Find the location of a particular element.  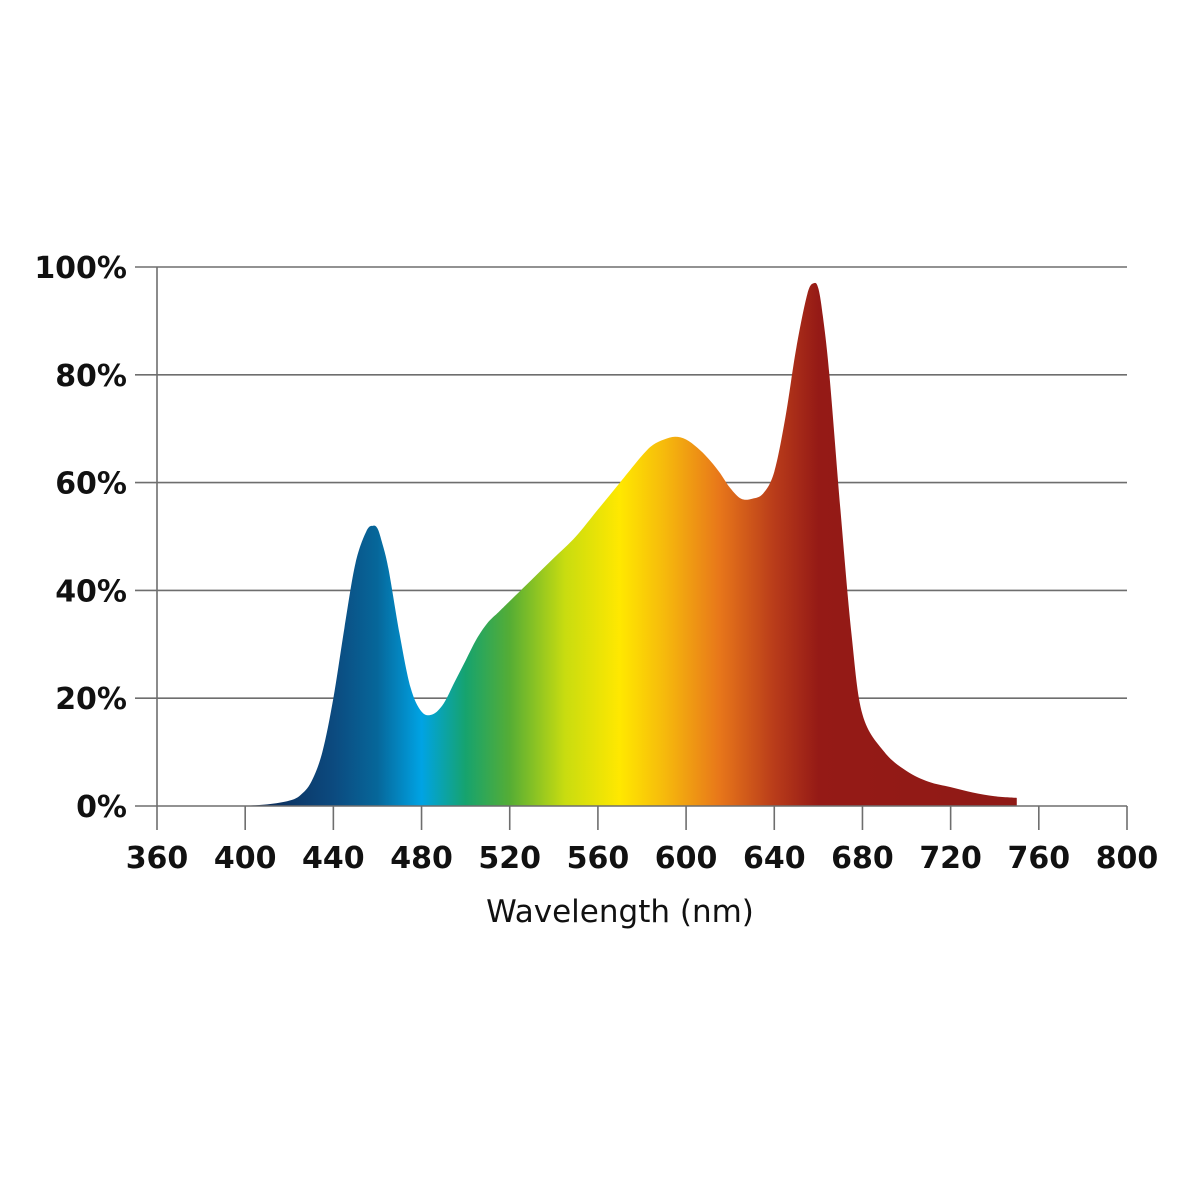

x-tick-label-560: 560 is located at coordinates (598, 858).